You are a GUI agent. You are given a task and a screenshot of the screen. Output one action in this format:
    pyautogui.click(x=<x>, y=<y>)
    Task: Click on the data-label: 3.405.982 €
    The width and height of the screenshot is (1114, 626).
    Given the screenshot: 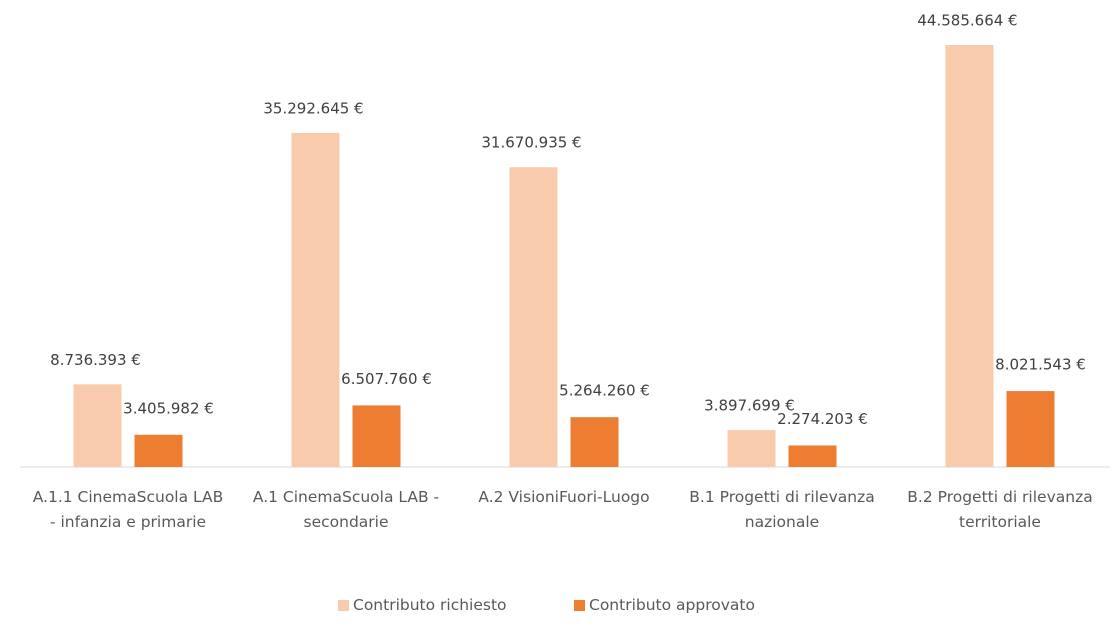 What is the action you would take?
    pyautogui.click(x=168, y=408)
    